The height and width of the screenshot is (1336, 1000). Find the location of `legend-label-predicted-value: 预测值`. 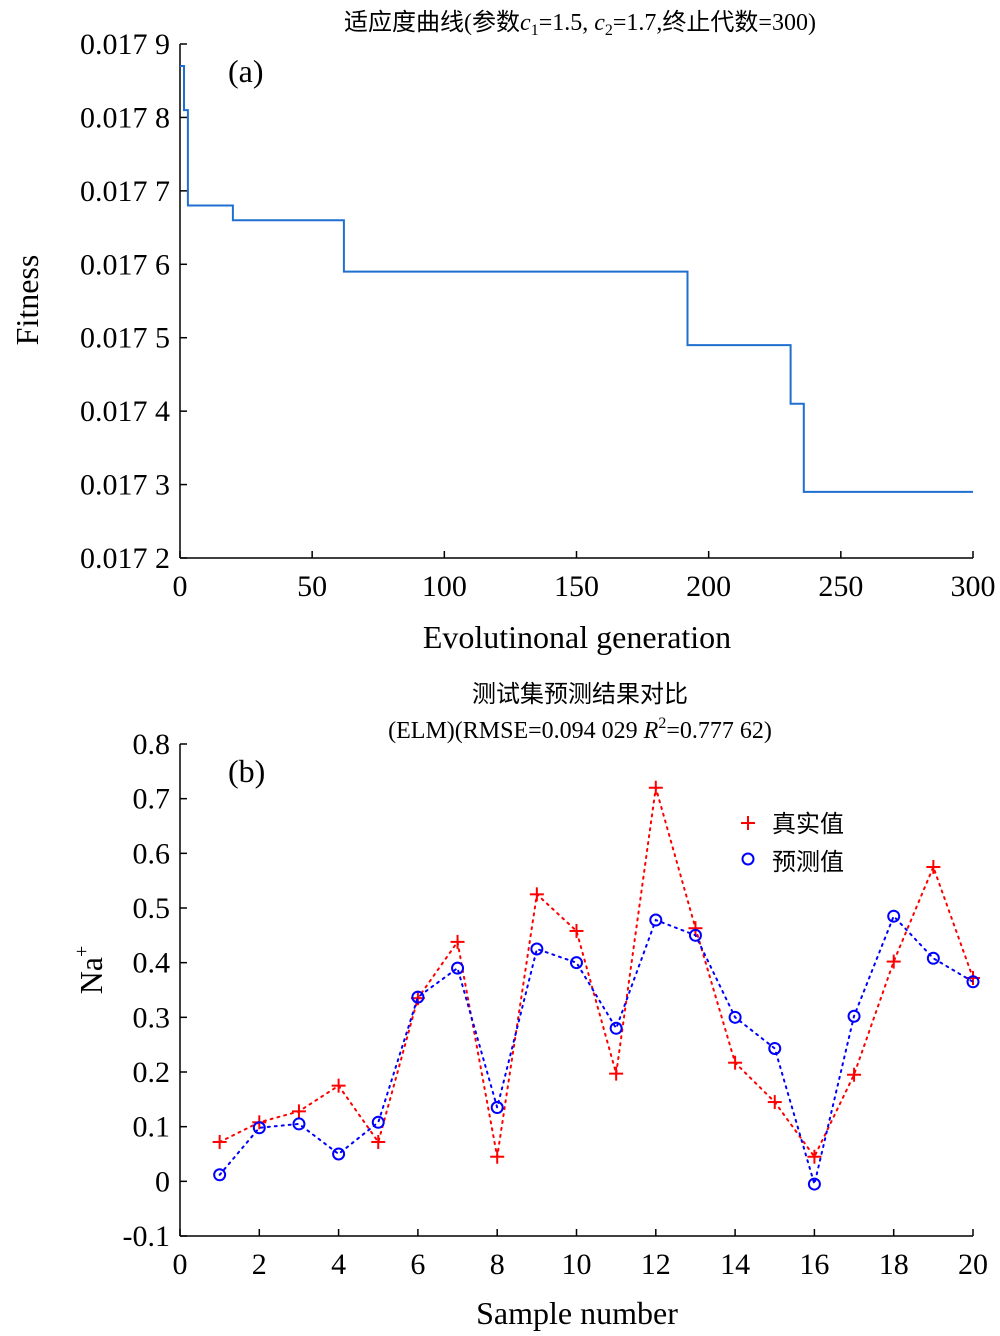

legend-label-predicted-value: 预测值 is located at coordinates (808, 862).